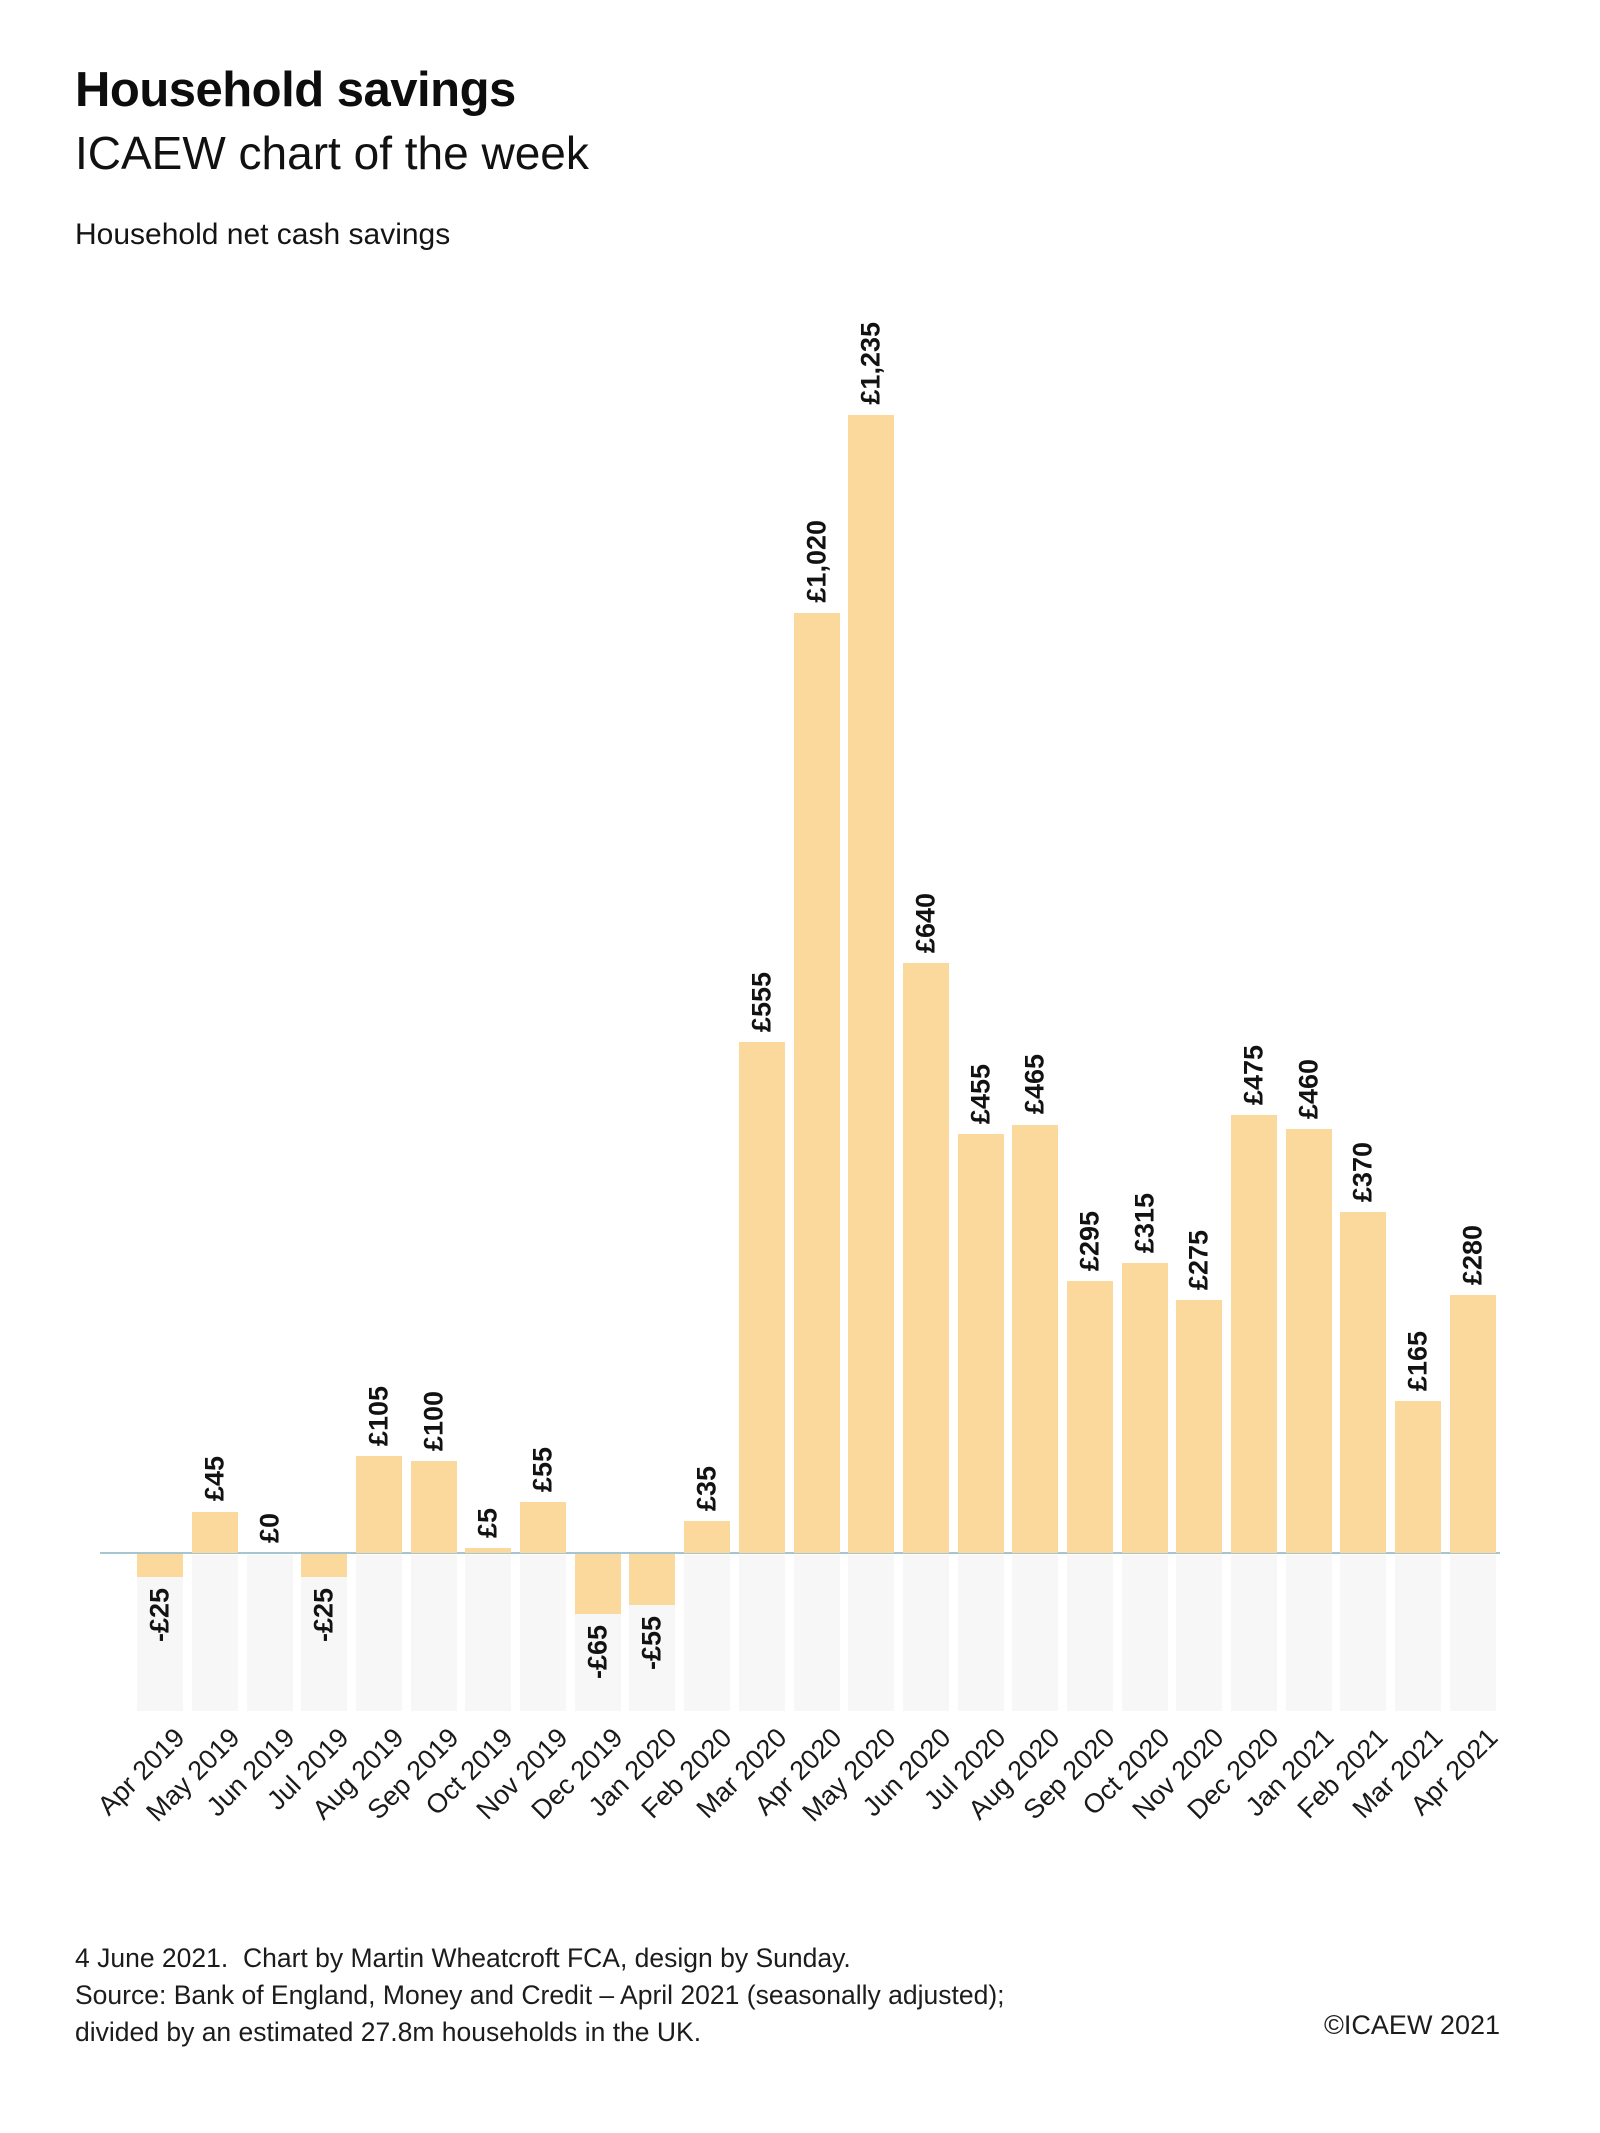  Describe the element at coordinates (332, 153) in the screenshot. I see `page-subtitle: ICAEW chart of the week` at that location.